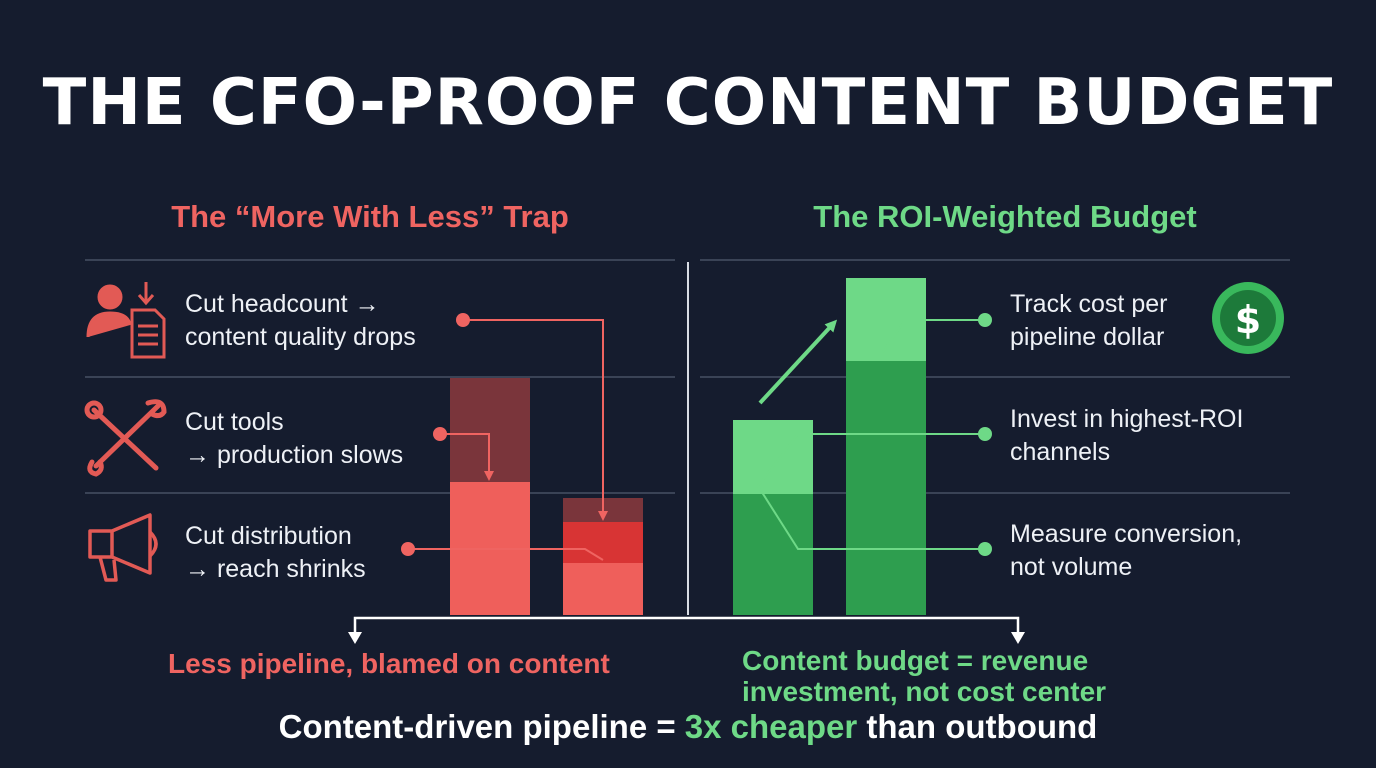 Image resolution: width=1376 pixels, height=768 pixels. What do you see at coordinates (481, 726) in the screenshot?
I see `bottom-line-prefix: Content-driven pipeline =` at bounding box center [481, 726].